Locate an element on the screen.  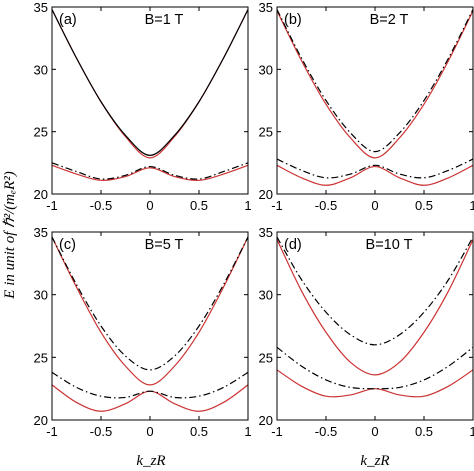
panel-label: (b) is located at coordinates (293, 20).